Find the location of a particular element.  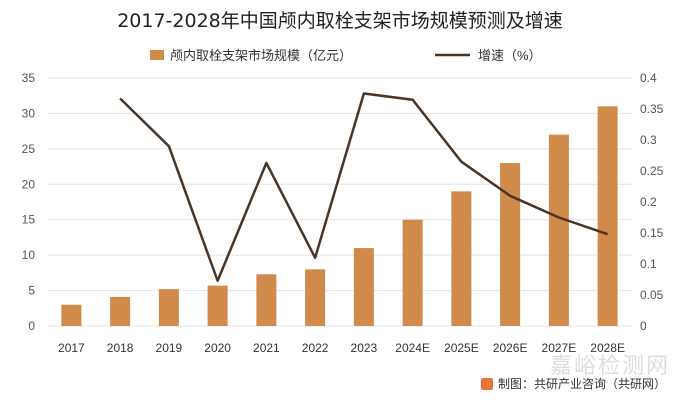

legend-bar-label: 颅内取栓支架市场规模（亿元） is located at coordinates (261, 55).